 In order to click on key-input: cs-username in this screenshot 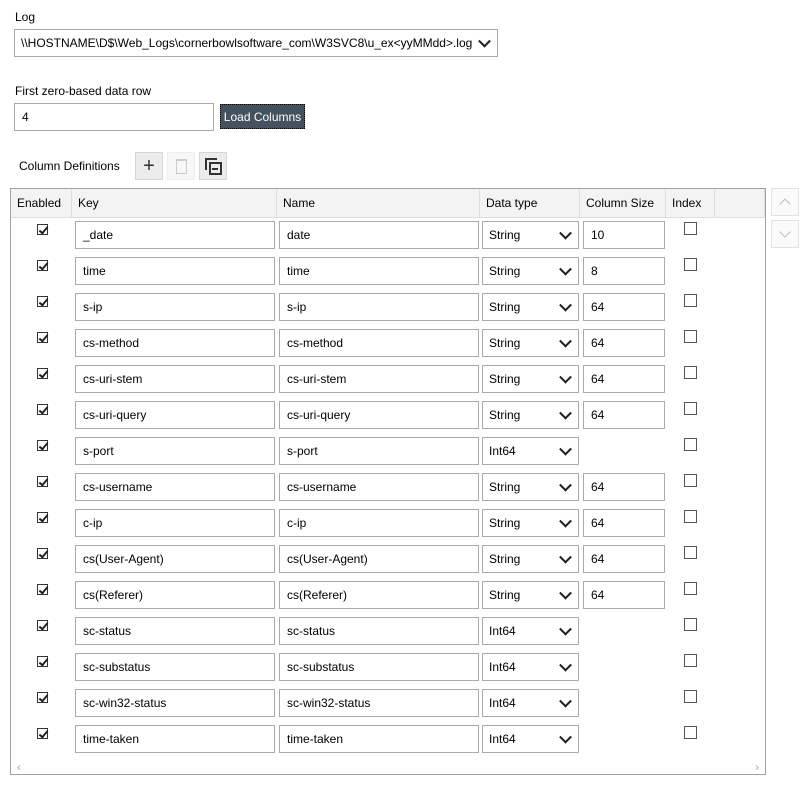, I will do `click(175, 487)`.